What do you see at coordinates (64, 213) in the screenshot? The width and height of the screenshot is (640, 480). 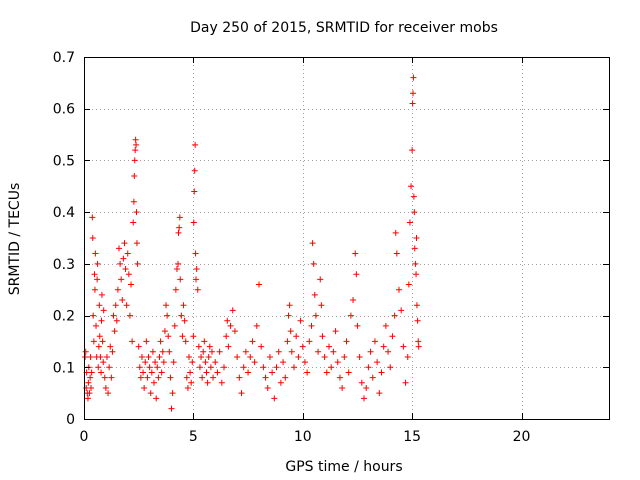 I see `y-tick-label: 0.4` at bounding box center [64, 213].